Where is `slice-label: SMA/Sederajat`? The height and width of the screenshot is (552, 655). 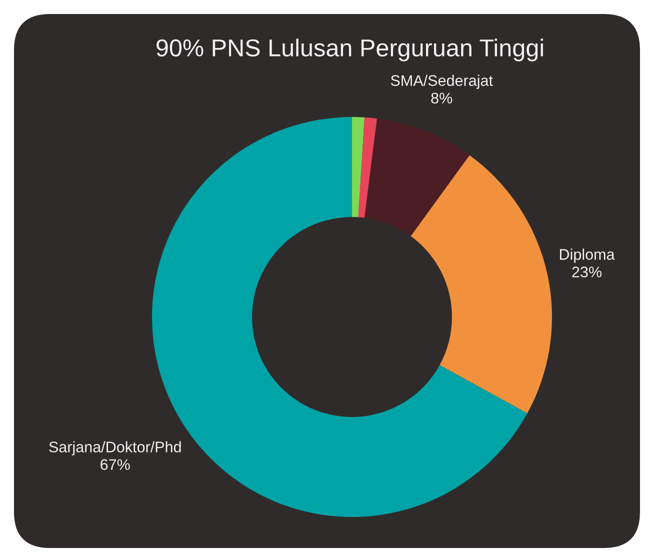 slice-label: SMA/Sederajat is located at coordinates (441, 81).